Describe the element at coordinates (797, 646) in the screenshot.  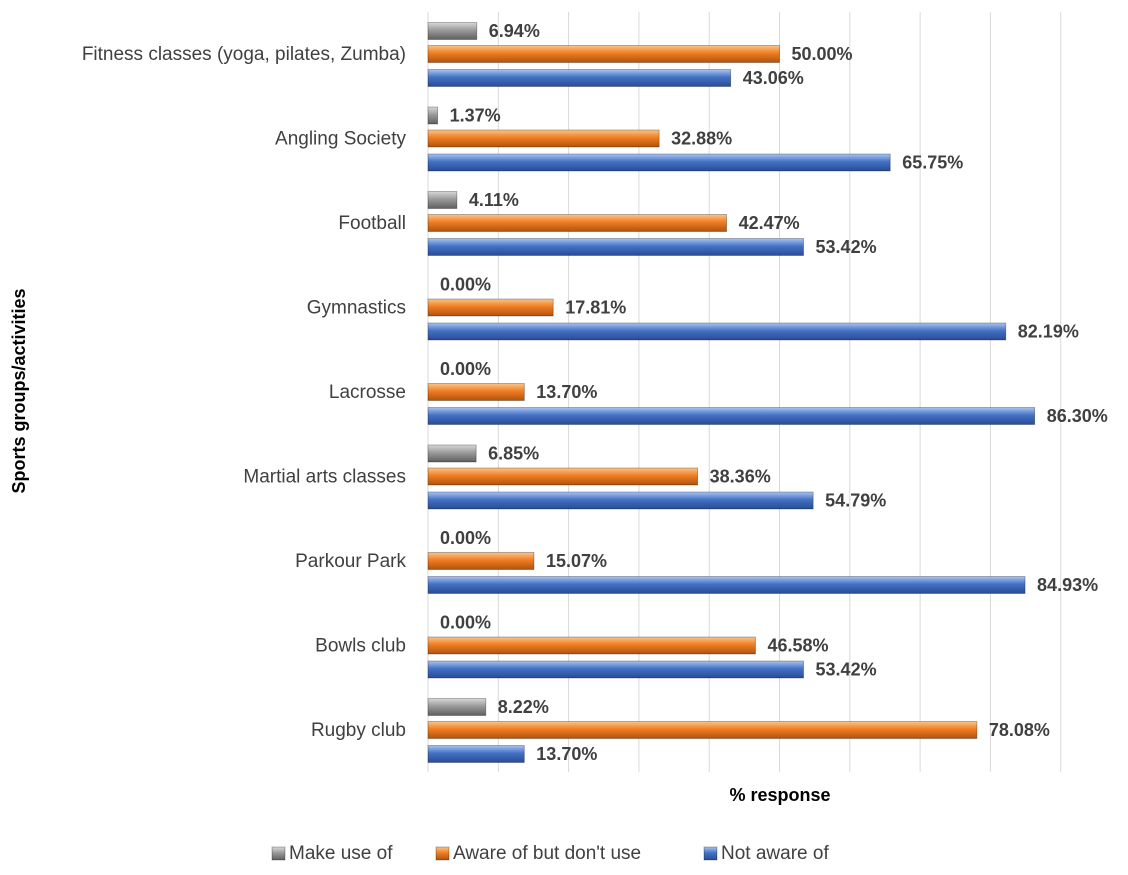
I see `data-label: 46.58%` at that location.